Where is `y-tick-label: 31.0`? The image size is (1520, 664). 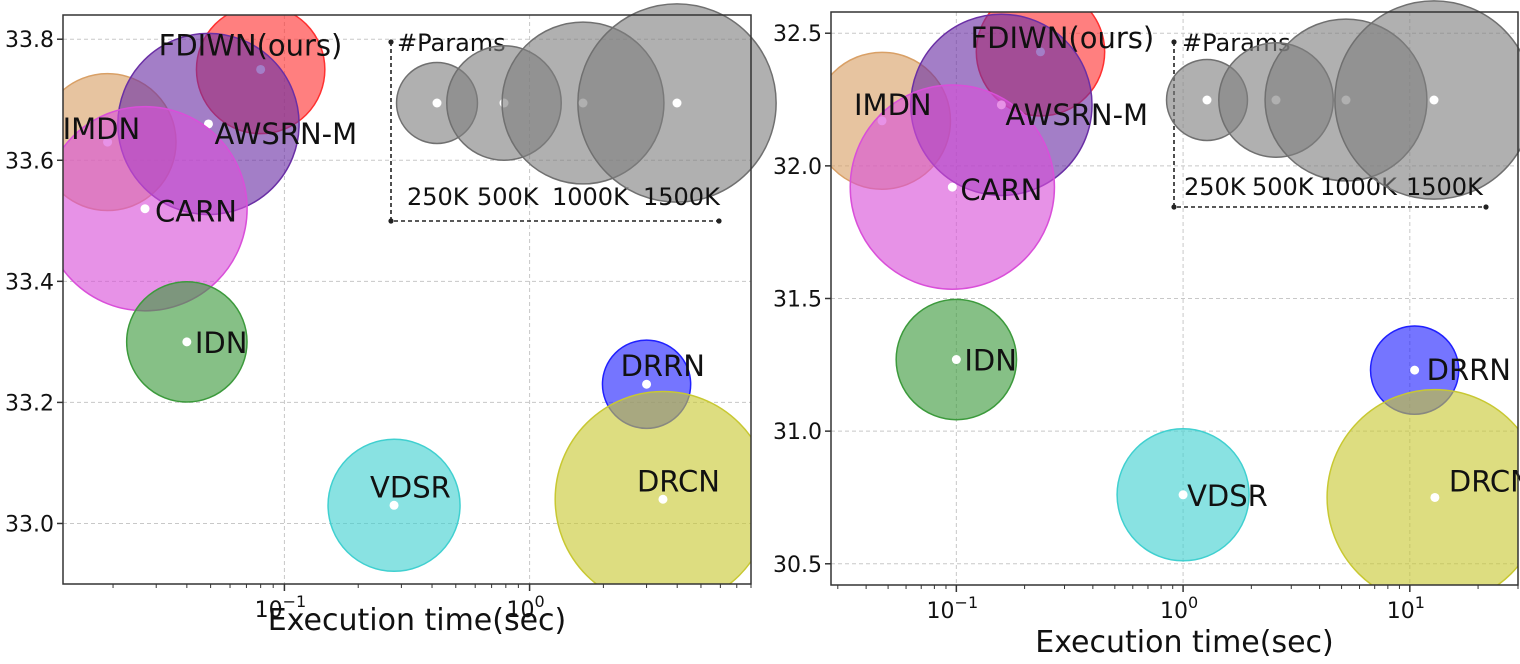 y-tick-label: 31.0 is located at coordinates (797, 432).